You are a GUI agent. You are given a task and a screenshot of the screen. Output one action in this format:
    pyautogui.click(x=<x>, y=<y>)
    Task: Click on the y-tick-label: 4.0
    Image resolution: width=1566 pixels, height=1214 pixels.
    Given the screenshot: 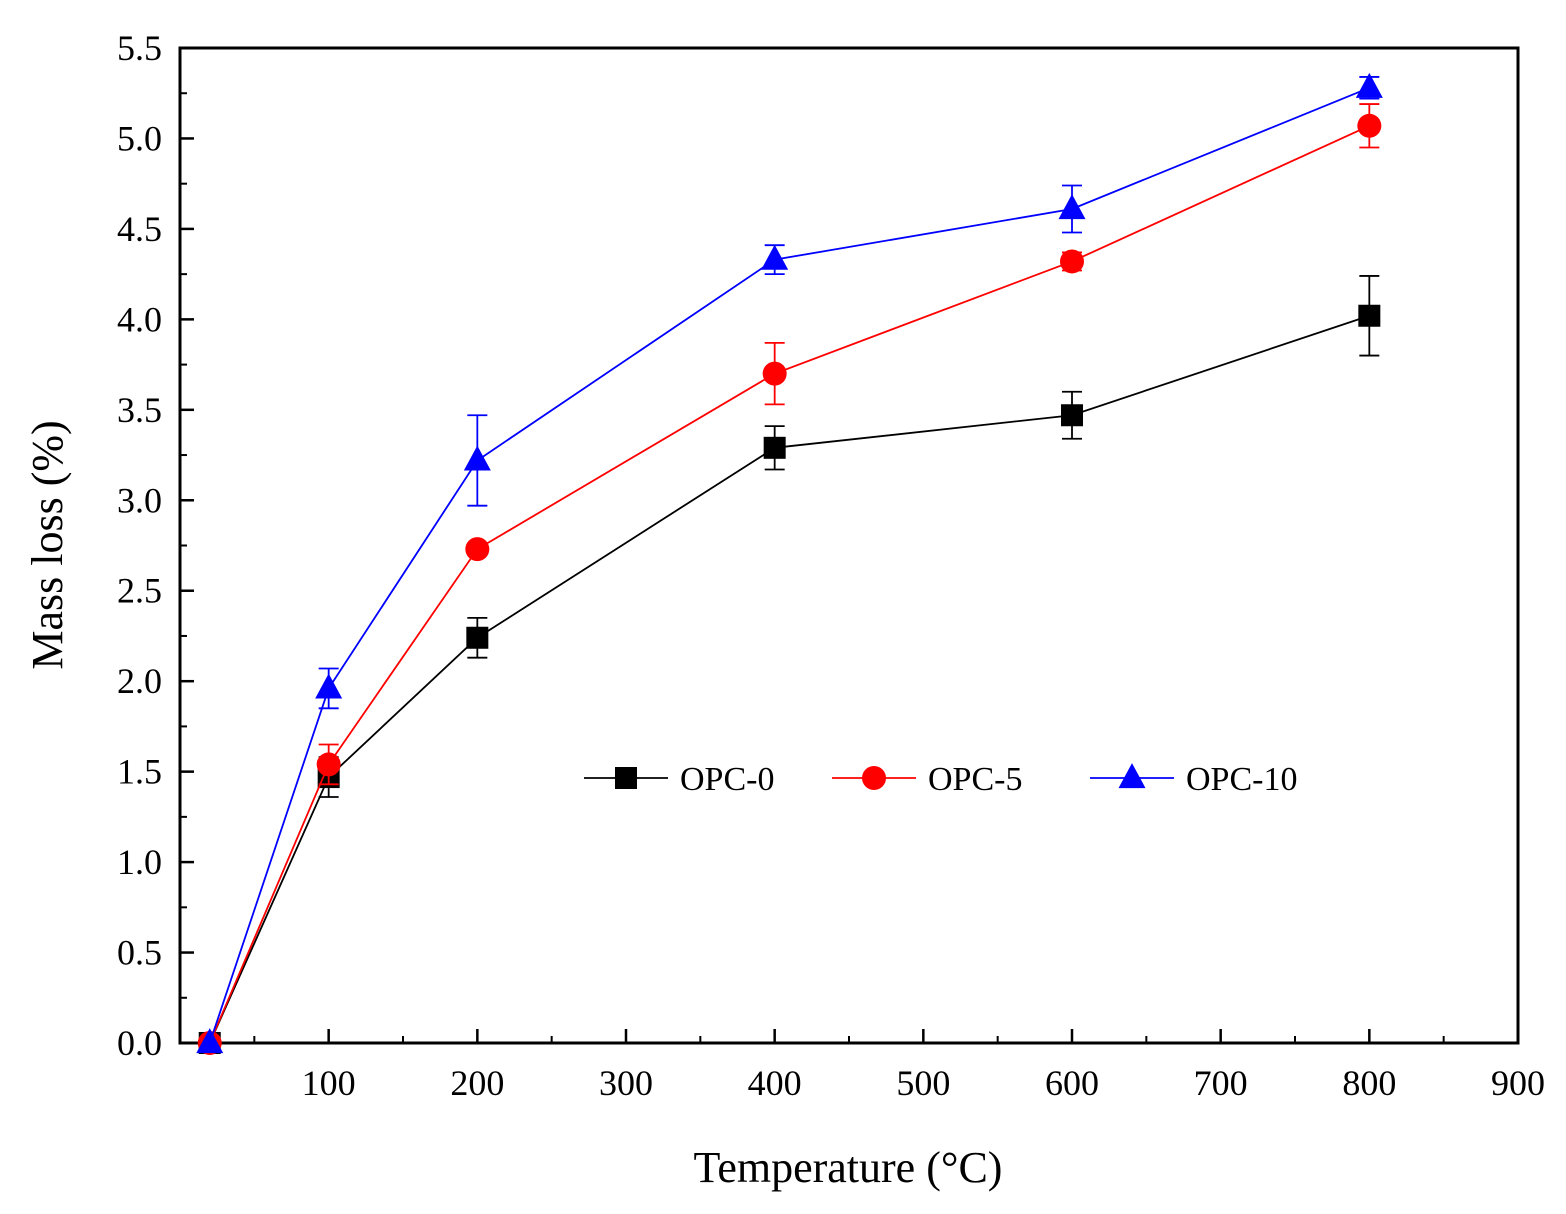 What is the action you would take?
    pyautogui.click(x=139, y=319)
    